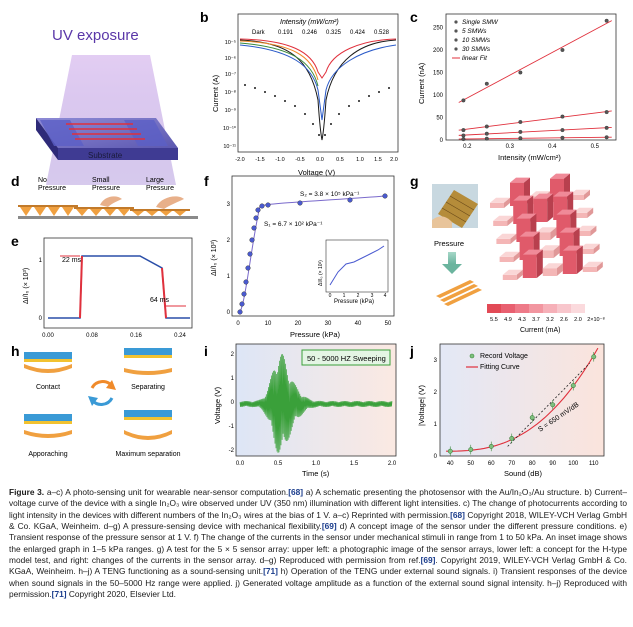 The height and width of the screenshot is (627, 633). I want to click on caption-ref-6: [71], so click(59, 594).